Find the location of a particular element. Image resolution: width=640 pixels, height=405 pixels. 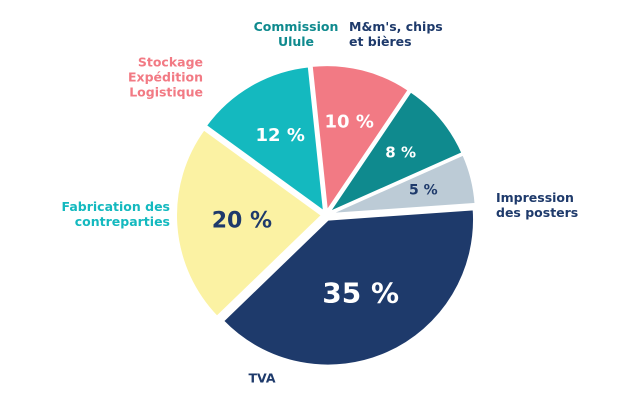

category-label-line: Stockage is located at coordinates (170, 62).